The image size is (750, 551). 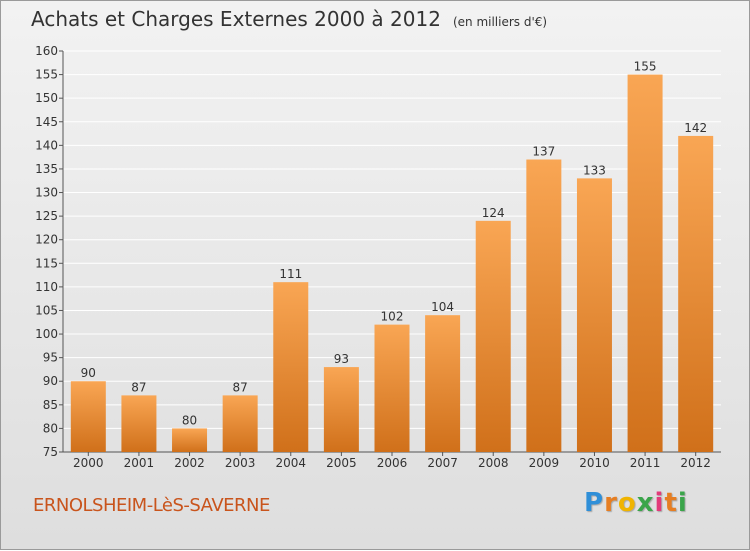 What do you see at coordinates (46, 98) in the screenshot?
I see `y-tick-label: 150` at bounding box center [46, 98].